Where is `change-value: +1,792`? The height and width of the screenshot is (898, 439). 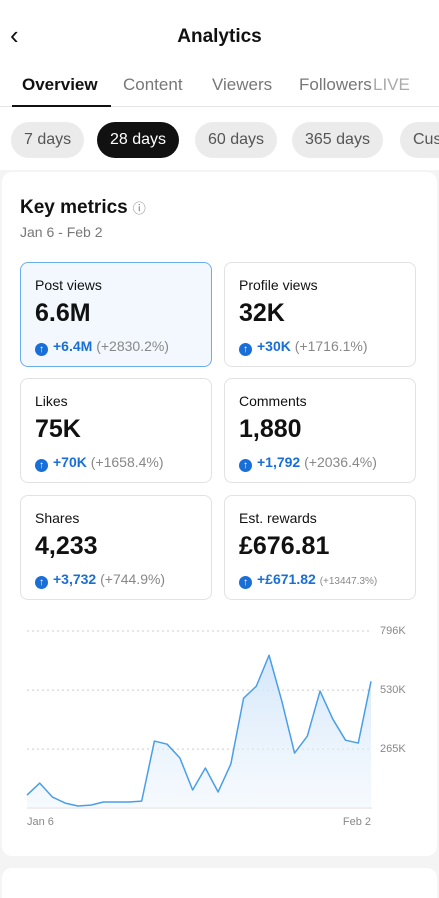 change-value: +1,792 is located at coordinates (279, 462).